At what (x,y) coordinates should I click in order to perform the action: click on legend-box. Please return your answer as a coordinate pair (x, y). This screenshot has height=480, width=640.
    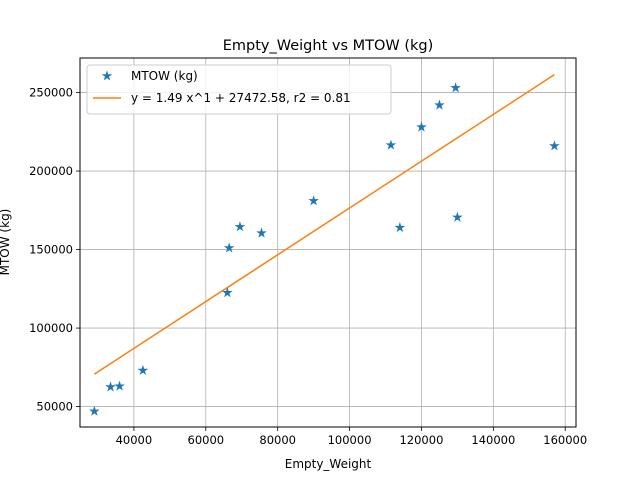
    Looking at the image, I should click on (239, 89).